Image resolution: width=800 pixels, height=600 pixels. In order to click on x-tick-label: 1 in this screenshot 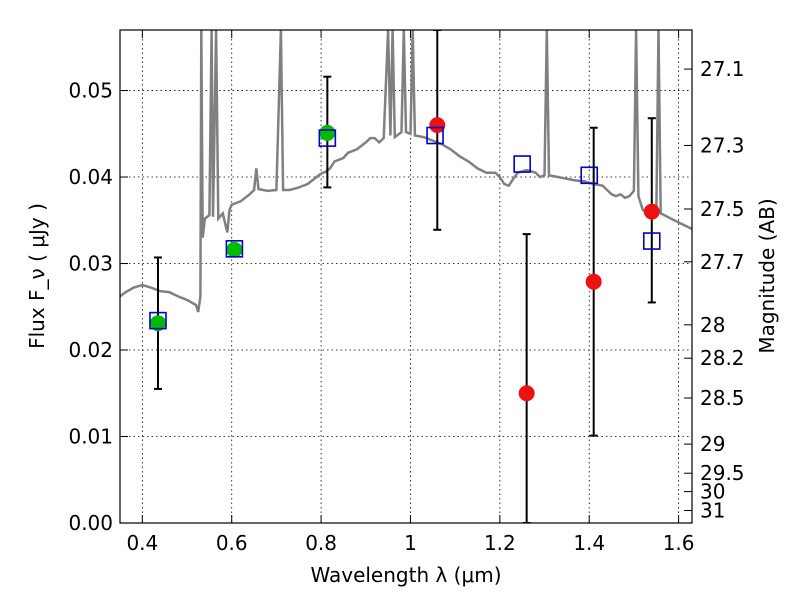, I will do `click(410, 543)`.